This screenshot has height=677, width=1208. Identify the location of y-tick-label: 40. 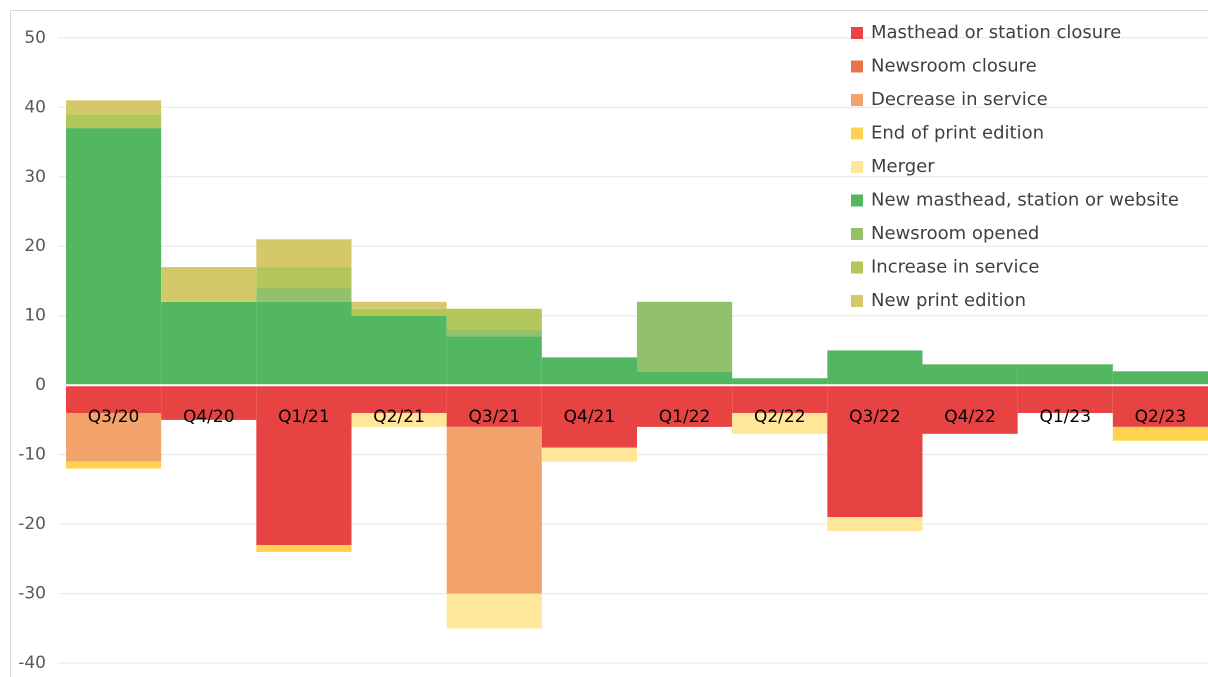
(35, 107).